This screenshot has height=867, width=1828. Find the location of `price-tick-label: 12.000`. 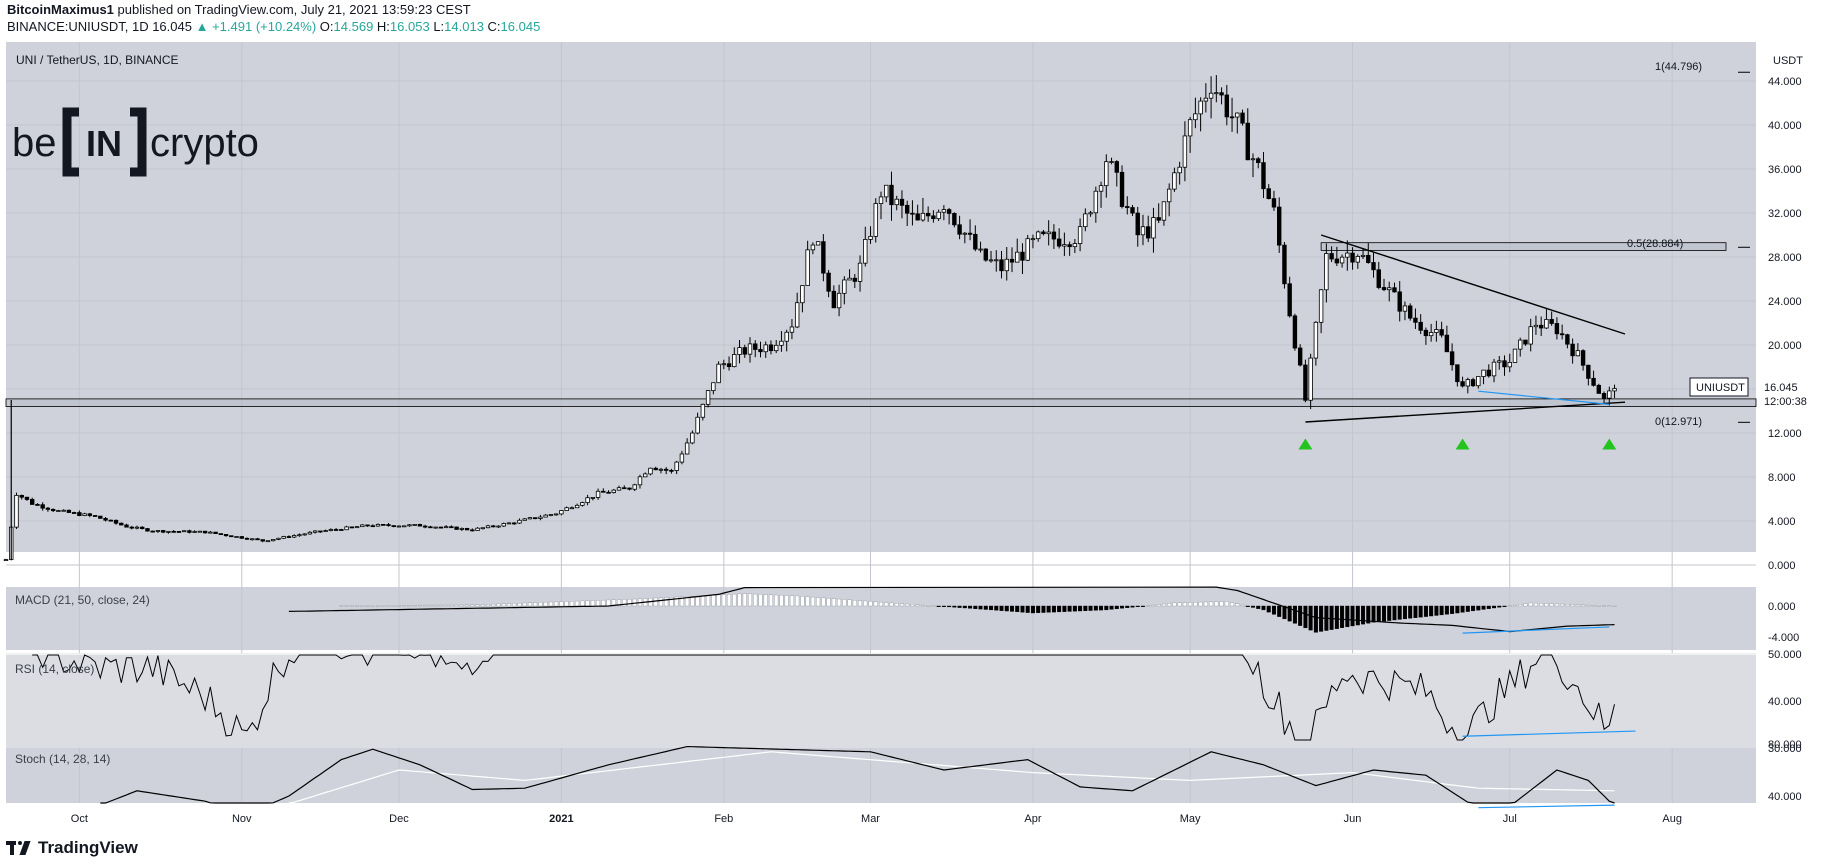

price-tick-label: 12.000 is located at coordinates (1785, 434).